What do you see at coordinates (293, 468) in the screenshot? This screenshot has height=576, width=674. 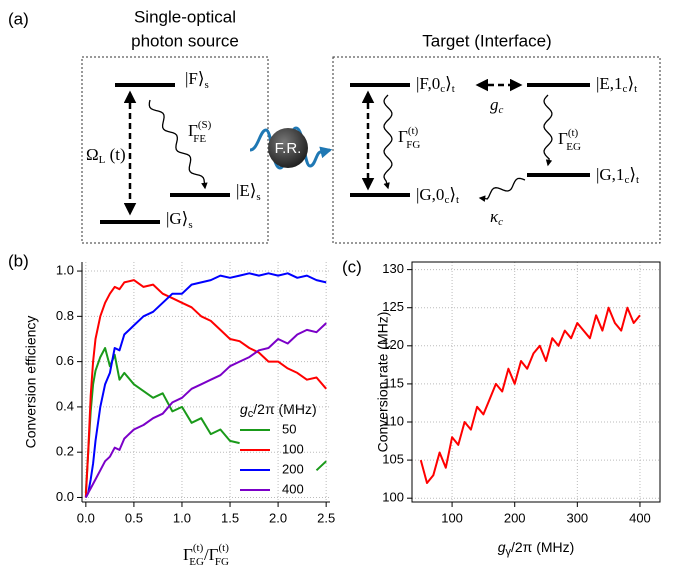 I see `legend-label: 200` at bounding box center [293, 468].